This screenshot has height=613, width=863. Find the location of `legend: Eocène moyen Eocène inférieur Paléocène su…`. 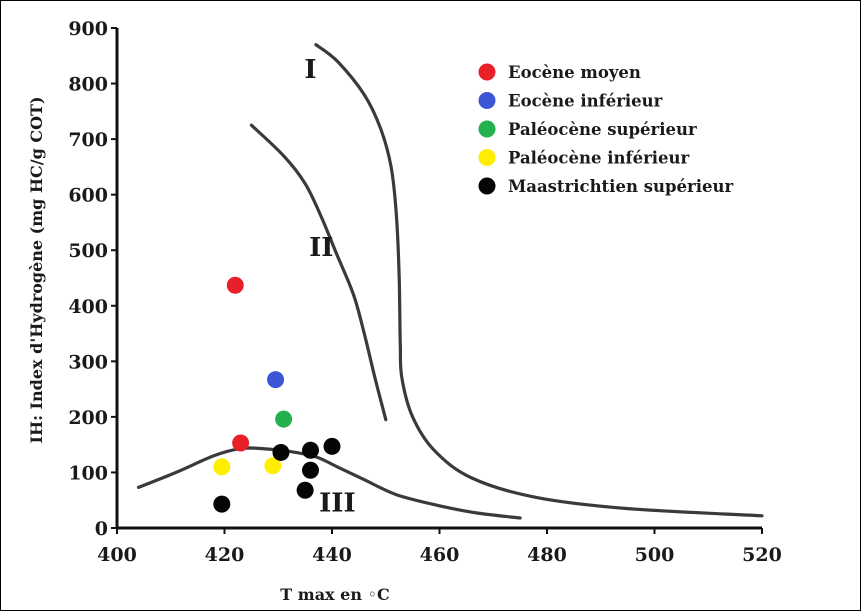

legend: Eocène moyen Eocène inférieur Paléocène su… is located at coordinates (605, 129).